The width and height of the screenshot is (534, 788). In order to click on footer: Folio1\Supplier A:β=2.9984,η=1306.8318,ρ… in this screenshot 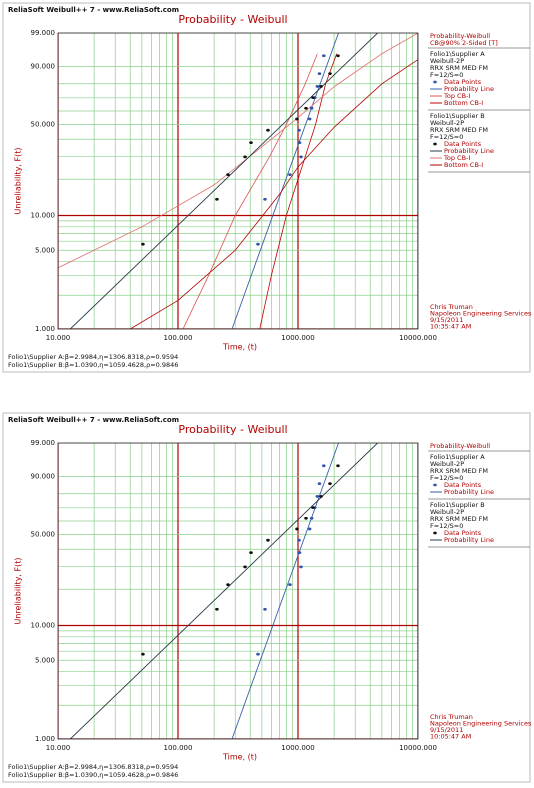, I will do `click(93, 767)`.